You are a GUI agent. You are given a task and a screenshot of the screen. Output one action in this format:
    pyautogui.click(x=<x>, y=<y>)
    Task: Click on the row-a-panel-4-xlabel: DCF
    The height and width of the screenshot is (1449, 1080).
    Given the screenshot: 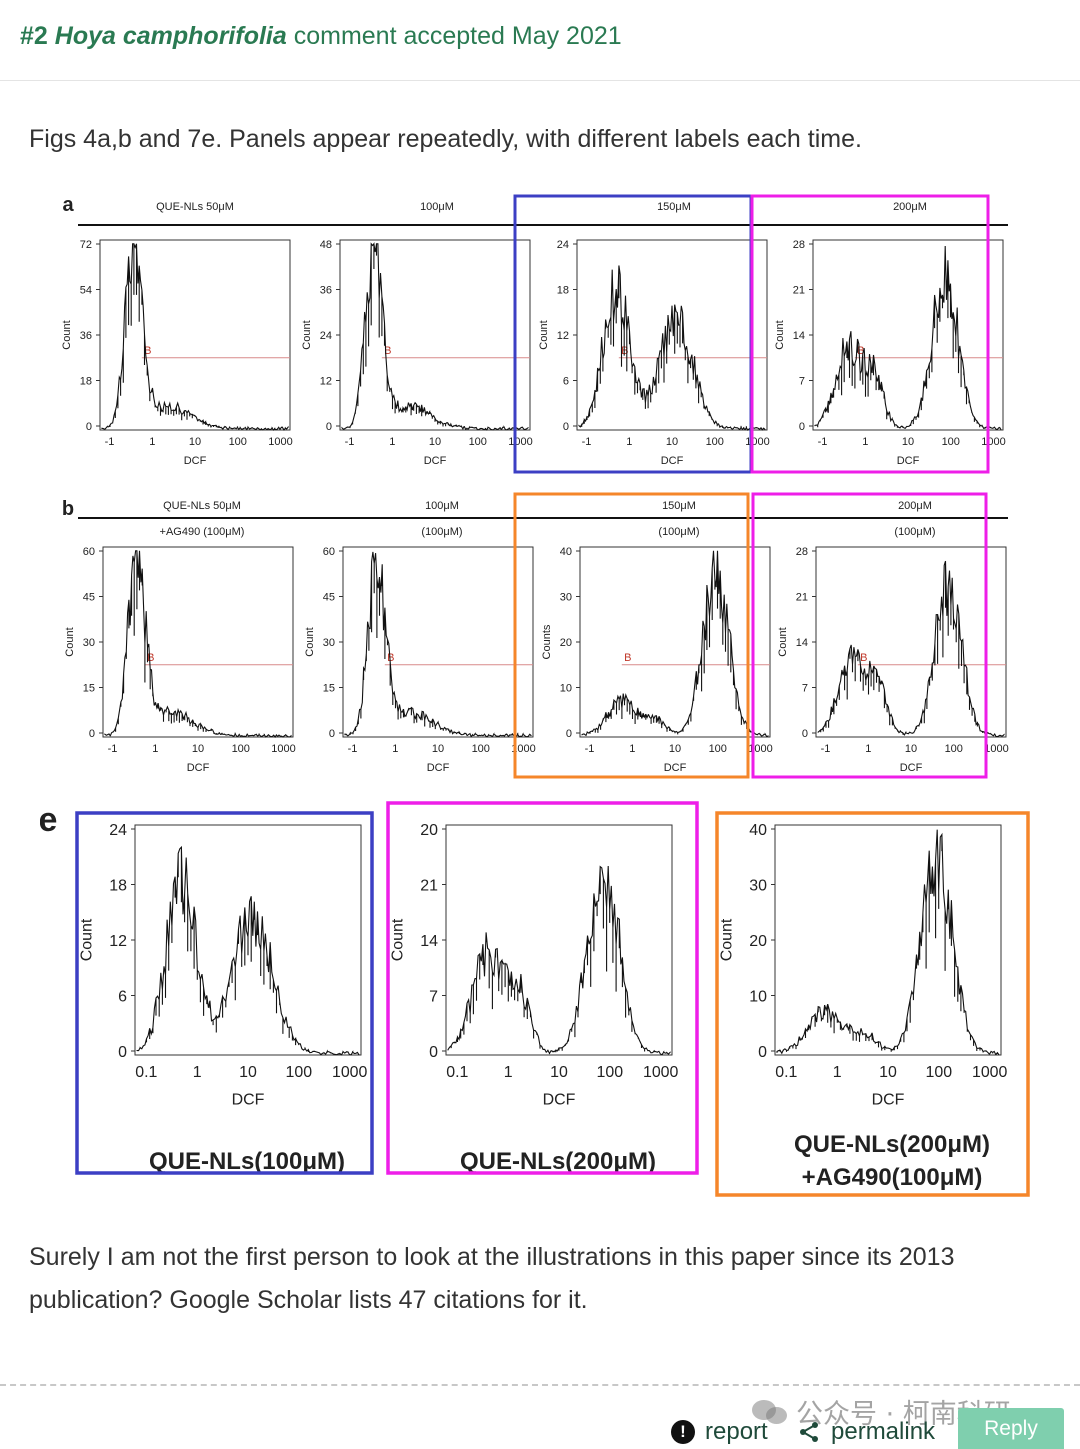 What is the action you would take?
    pyautogui.click(x=908, y=461)
    